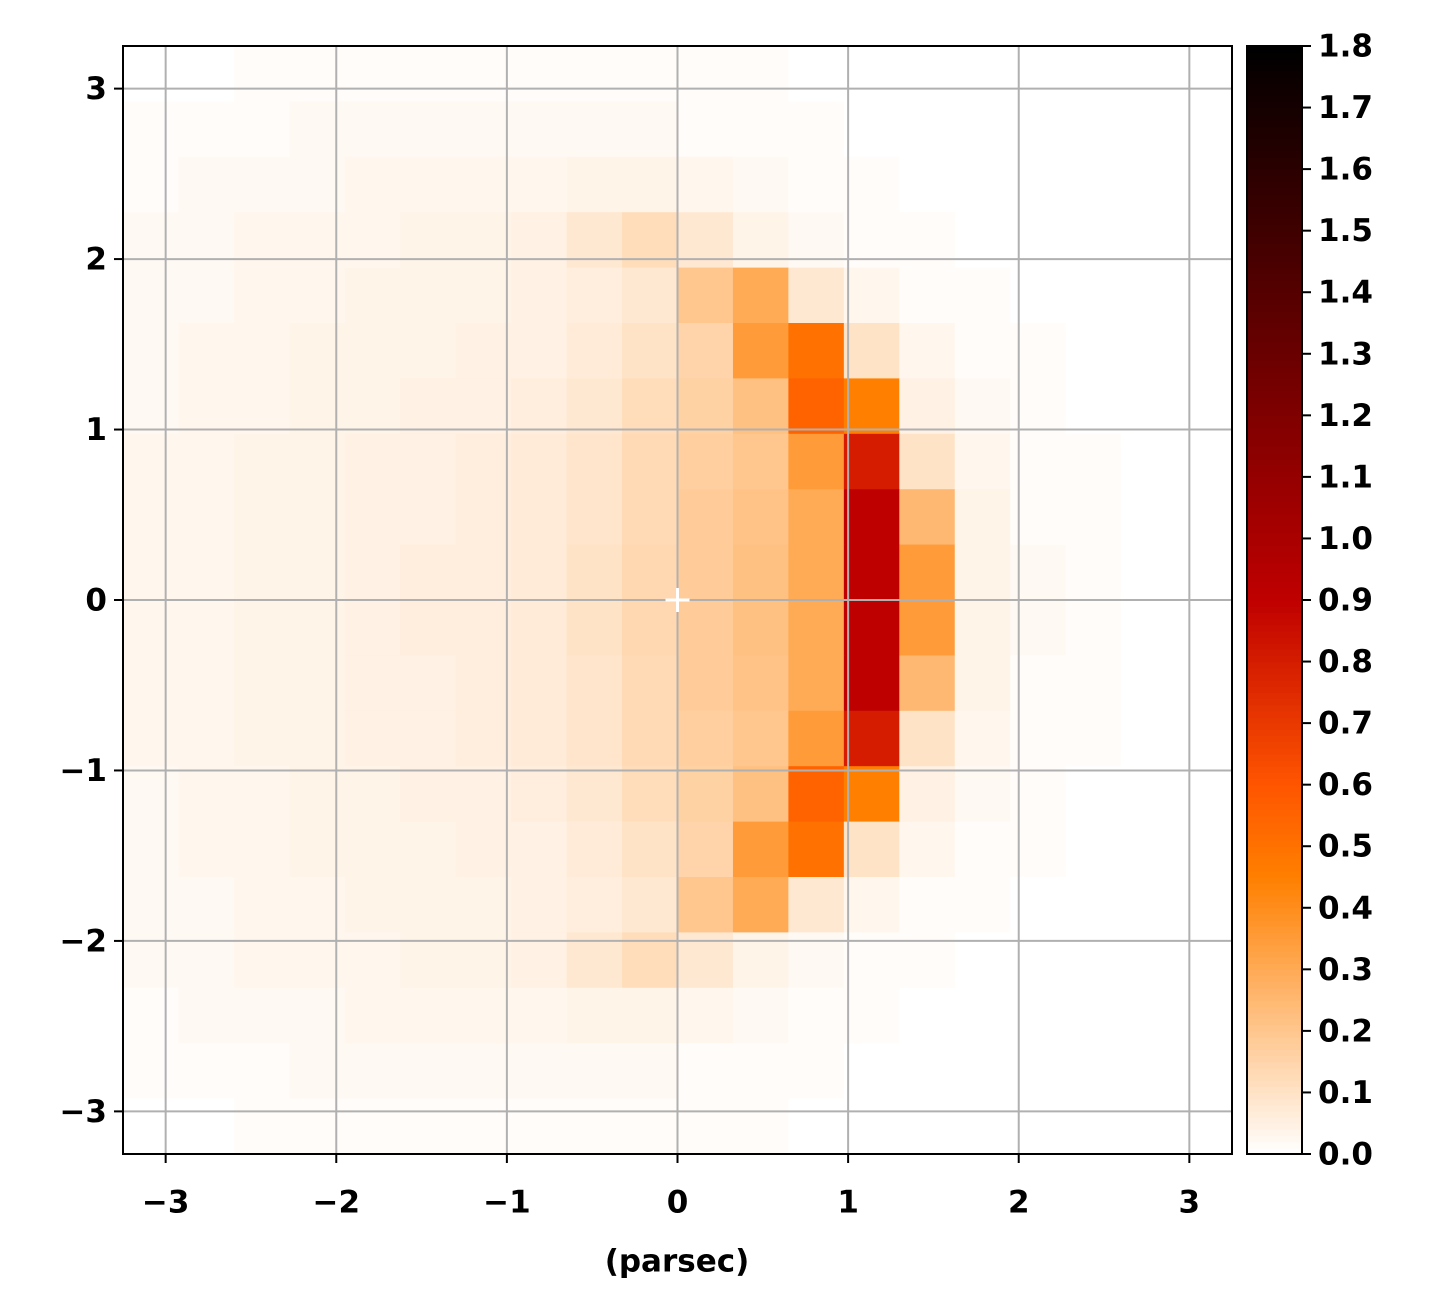 The height and width of the screenshot is (1315, 1435). I want to click on x-tick-label: −3, so click(166, 1203).